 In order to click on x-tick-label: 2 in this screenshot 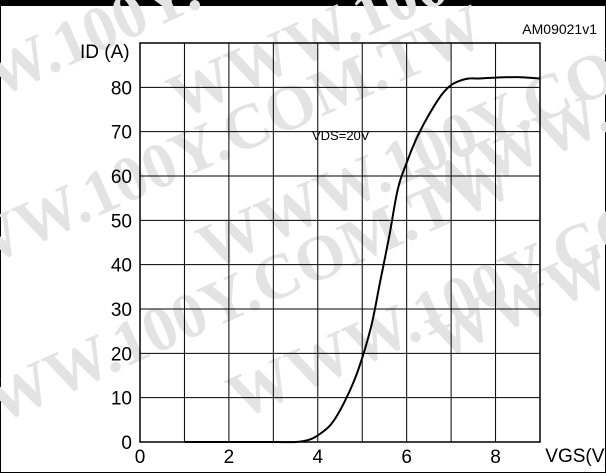, I will do `click(229, 457)`.